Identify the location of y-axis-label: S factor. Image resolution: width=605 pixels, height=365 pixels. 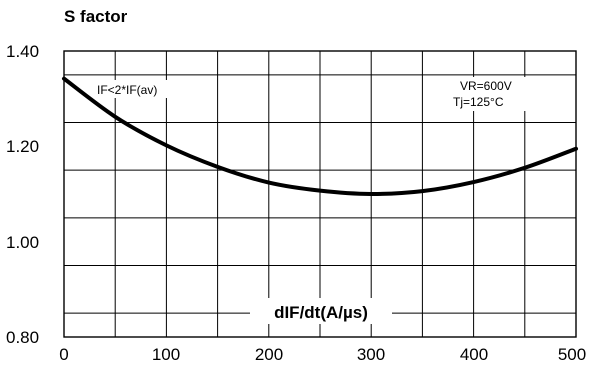
(96, 16).